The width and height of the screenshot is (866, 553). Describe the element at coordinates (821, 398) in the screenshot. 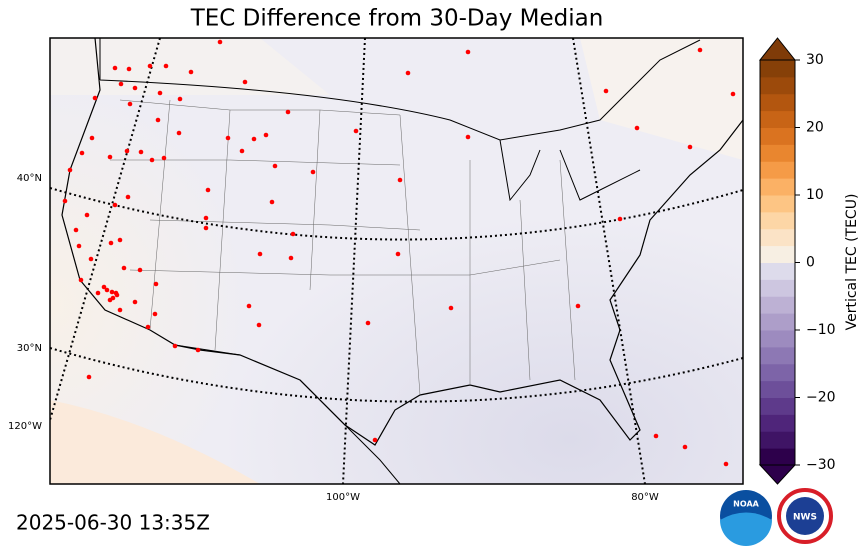

I see `colorbar-tick-label: −20` at that location.